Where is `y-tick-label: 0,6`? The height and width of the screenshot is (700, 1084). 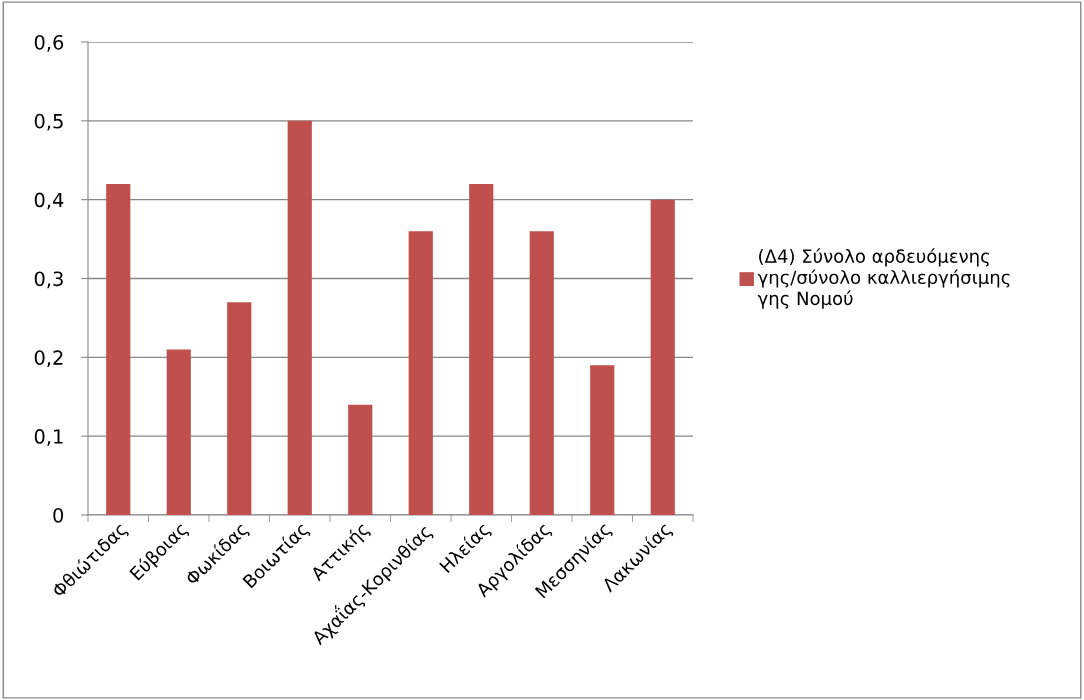
y-tick-label: 0,6 is located at coordinates (49, 43).